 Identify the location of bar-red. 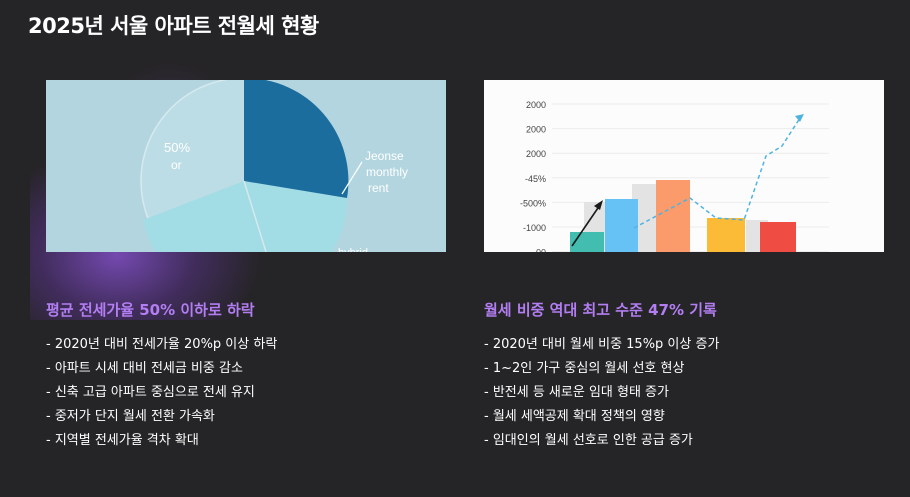
(778, 237).